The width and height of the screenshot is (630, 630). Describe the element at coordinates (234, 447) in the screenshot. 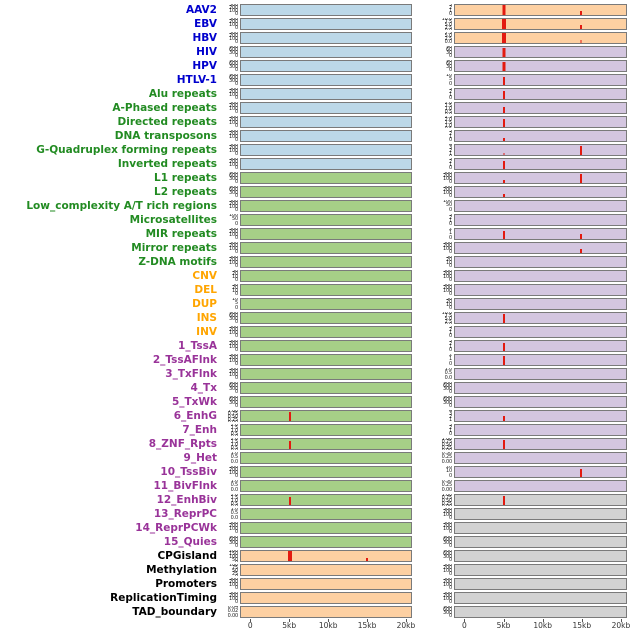

I see `y-tick-label: 0.5` at that location.